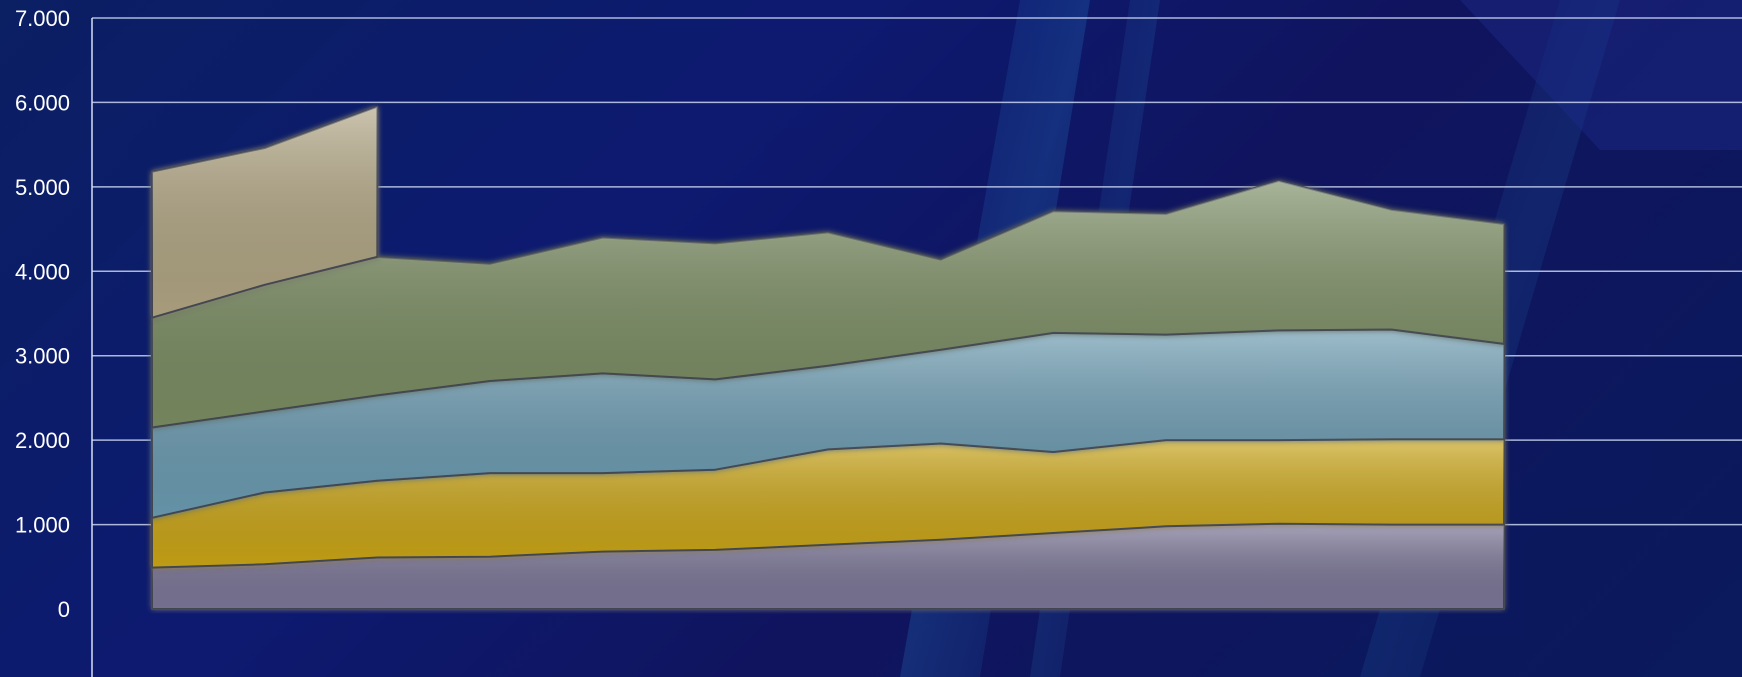 The height and width of the screenshot is (677, 1742). I want to click on y-tick-label: 4.000, so click(42, 271).